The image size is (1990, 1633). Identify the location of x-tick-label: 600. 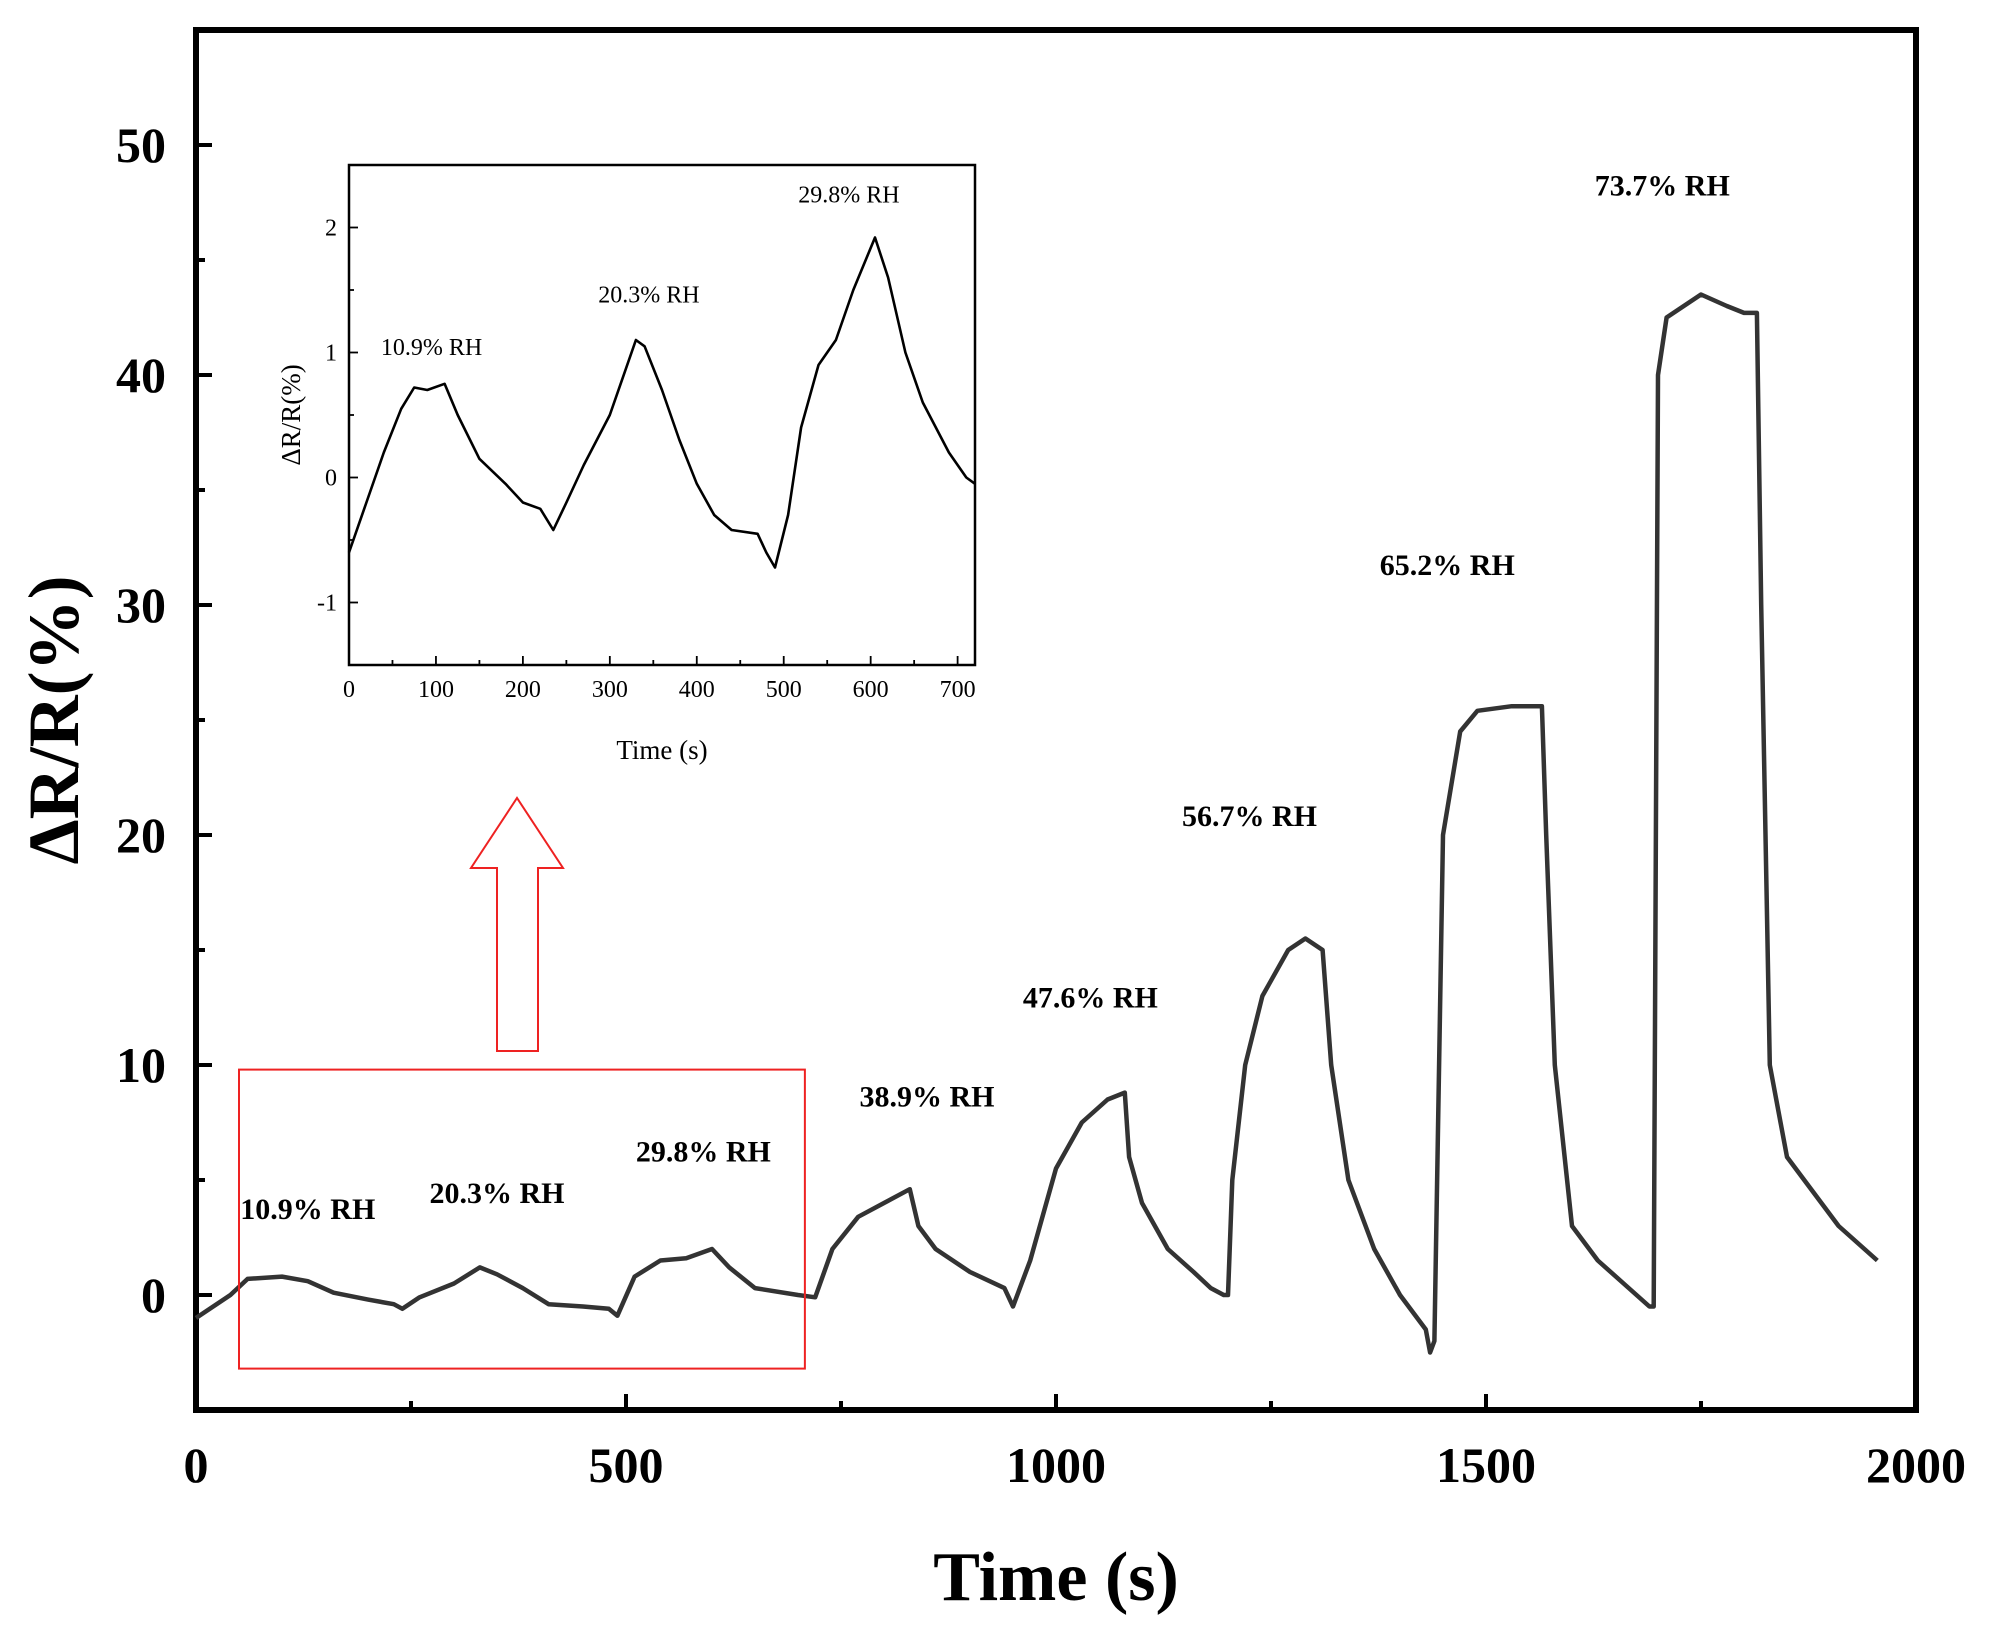
(871, 690).